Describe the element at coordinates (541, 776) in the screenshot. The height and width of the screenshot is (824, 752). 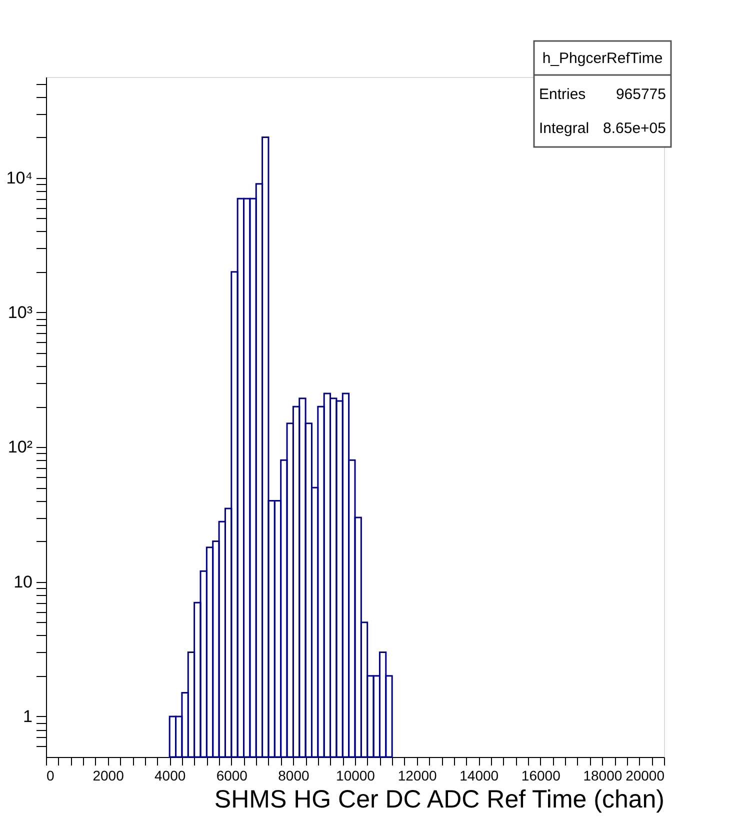
I see `x-tick-label: 16000` at that location.